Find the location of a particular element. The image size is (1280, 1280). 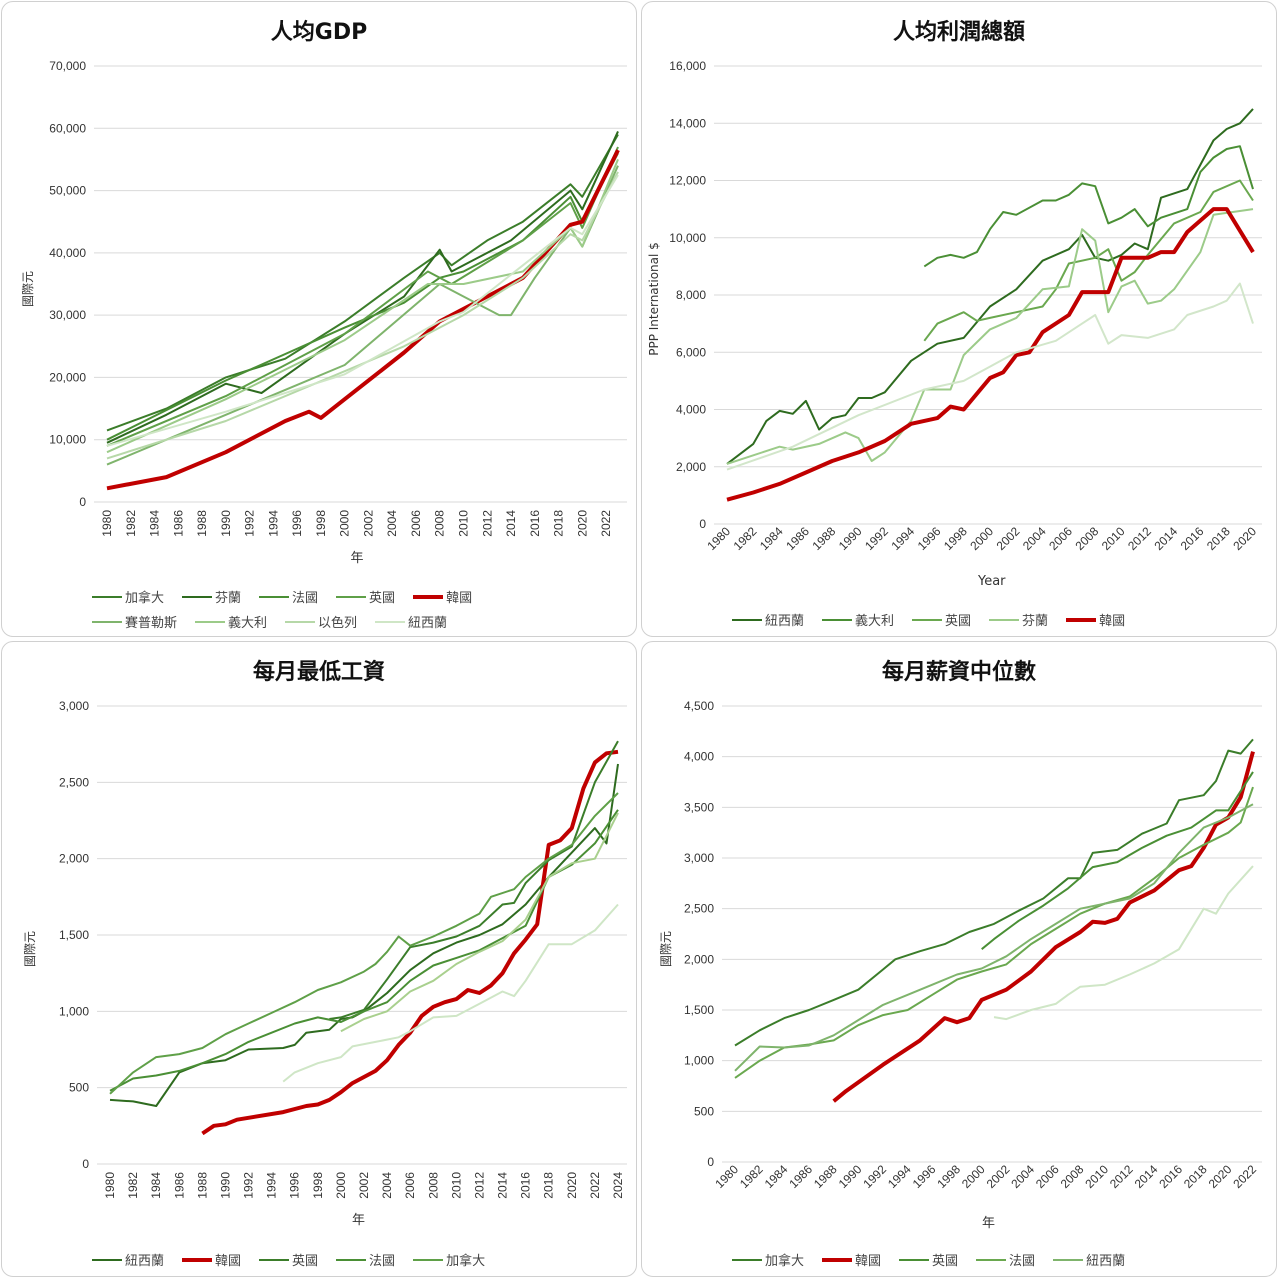

x-tick-label: 1990 is located at coordinates (225, 1185).